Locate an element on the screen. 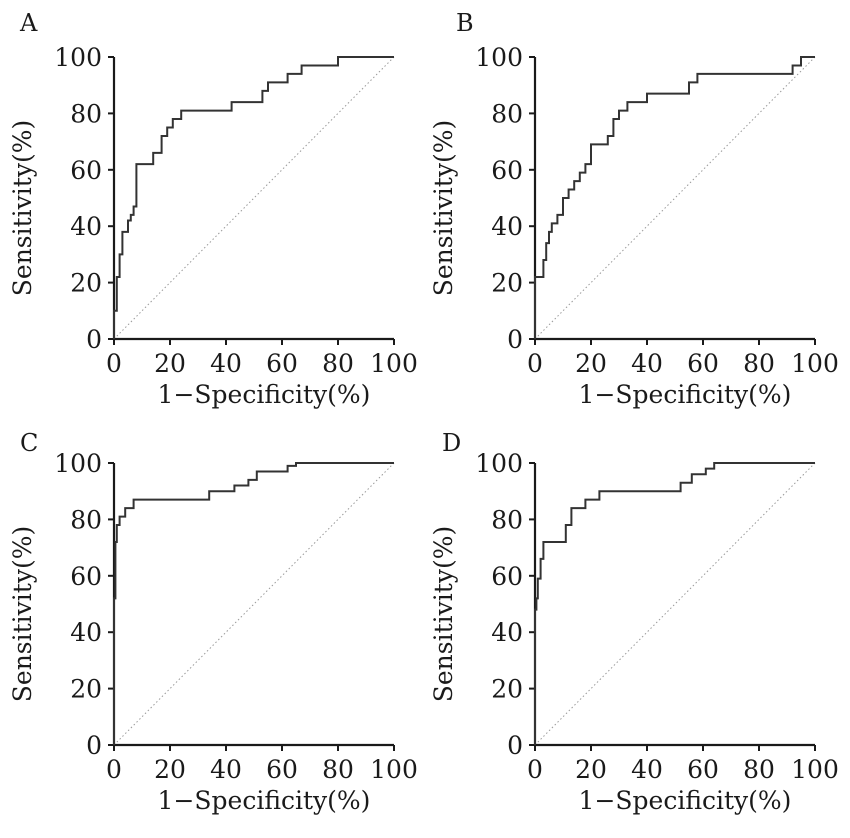 This screenshot has width=850, height=838. panel-letter: A is located at coordinates (28, 23).